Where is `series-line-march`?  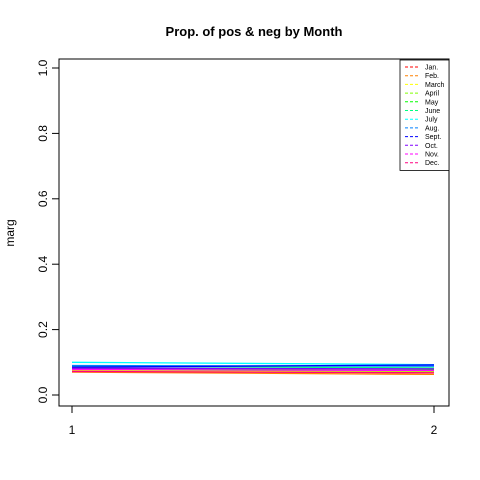
series-line-march is located at coordinates (253, 371).